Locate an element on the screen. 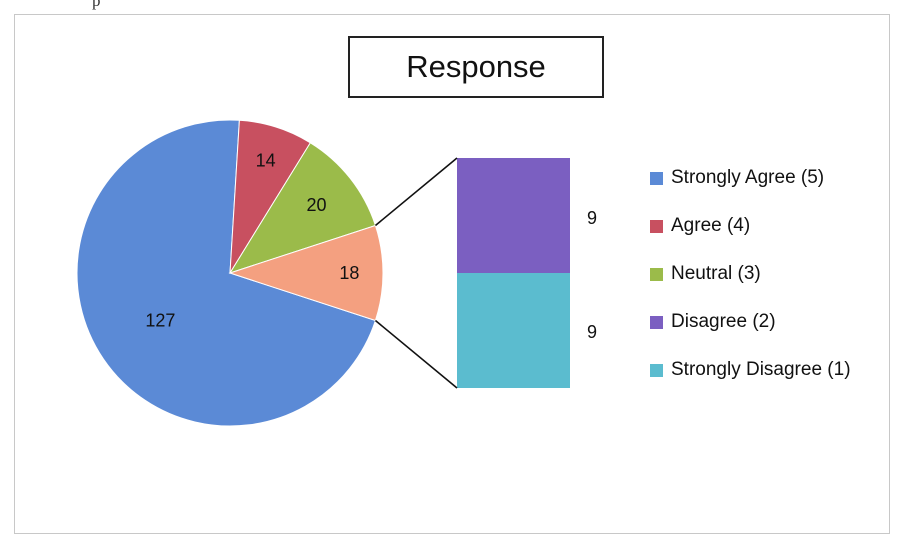  pie-data-label-strongly-agree: 127 is located at coordinates (160, 320).